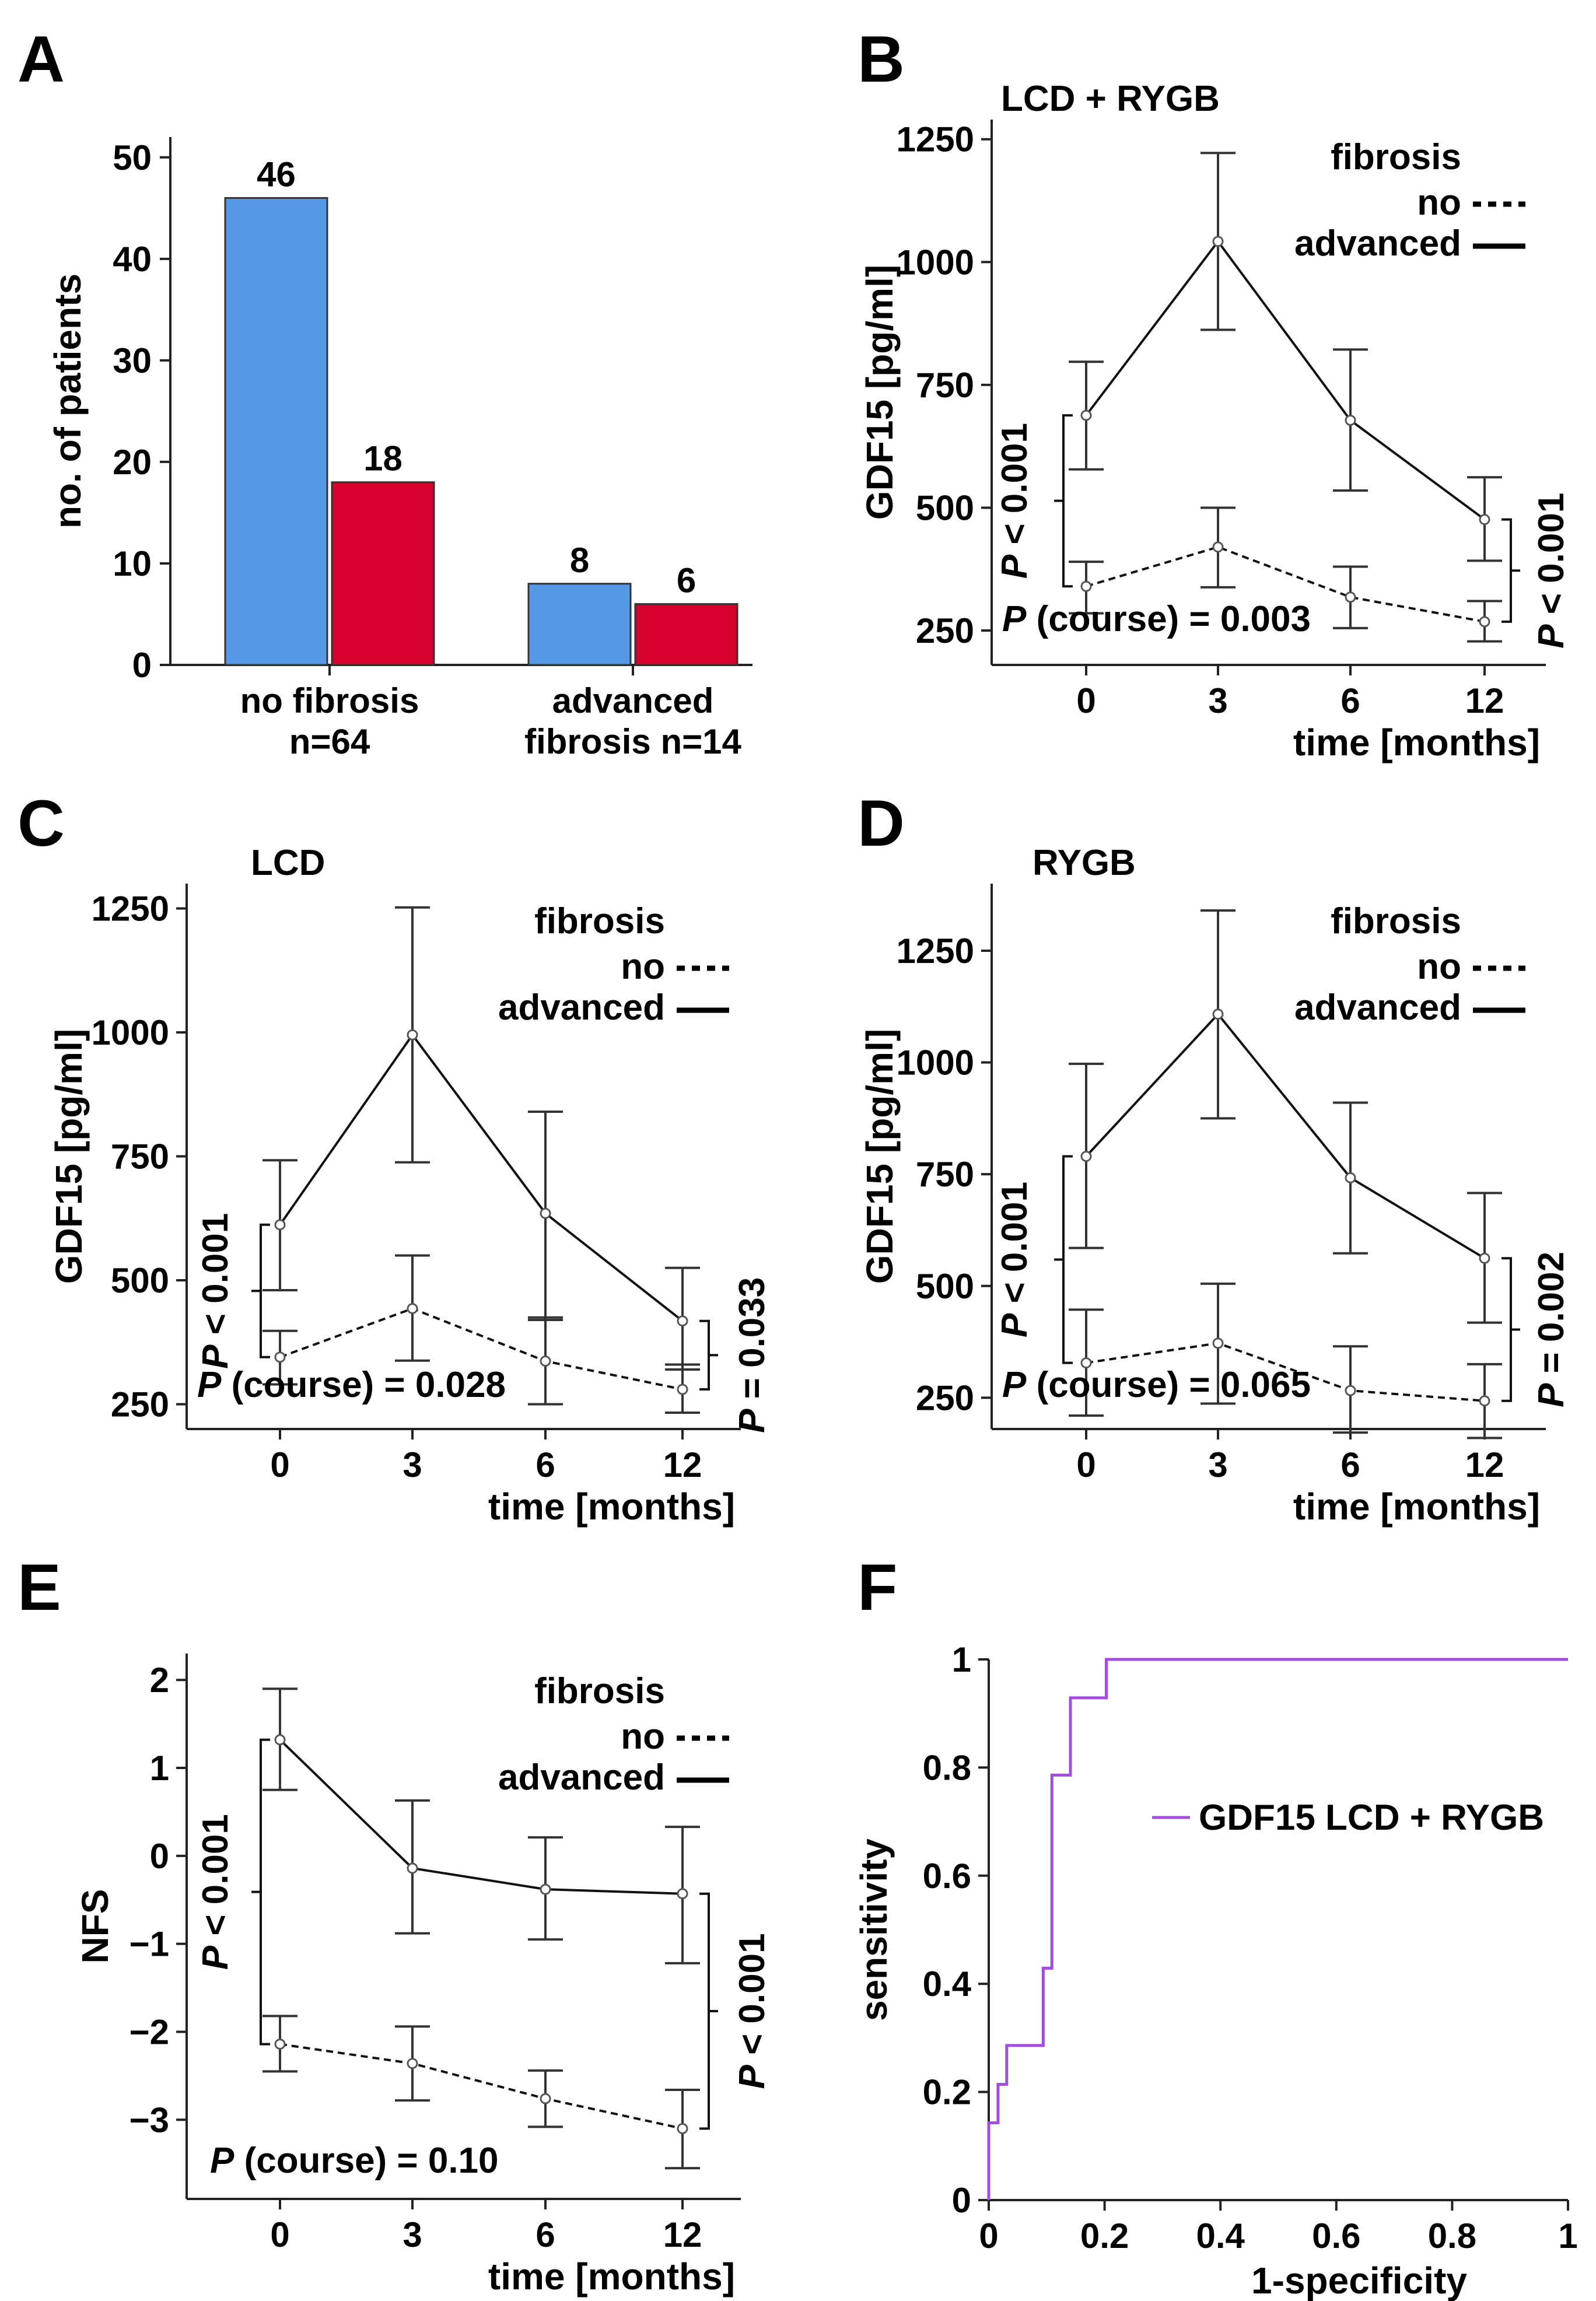 The image size is (1596, 2301). What do you see at coordinates (95, 1926) in the screenshot?
I see `y-axis-label: NFS` at bounding box center [95, 1926].